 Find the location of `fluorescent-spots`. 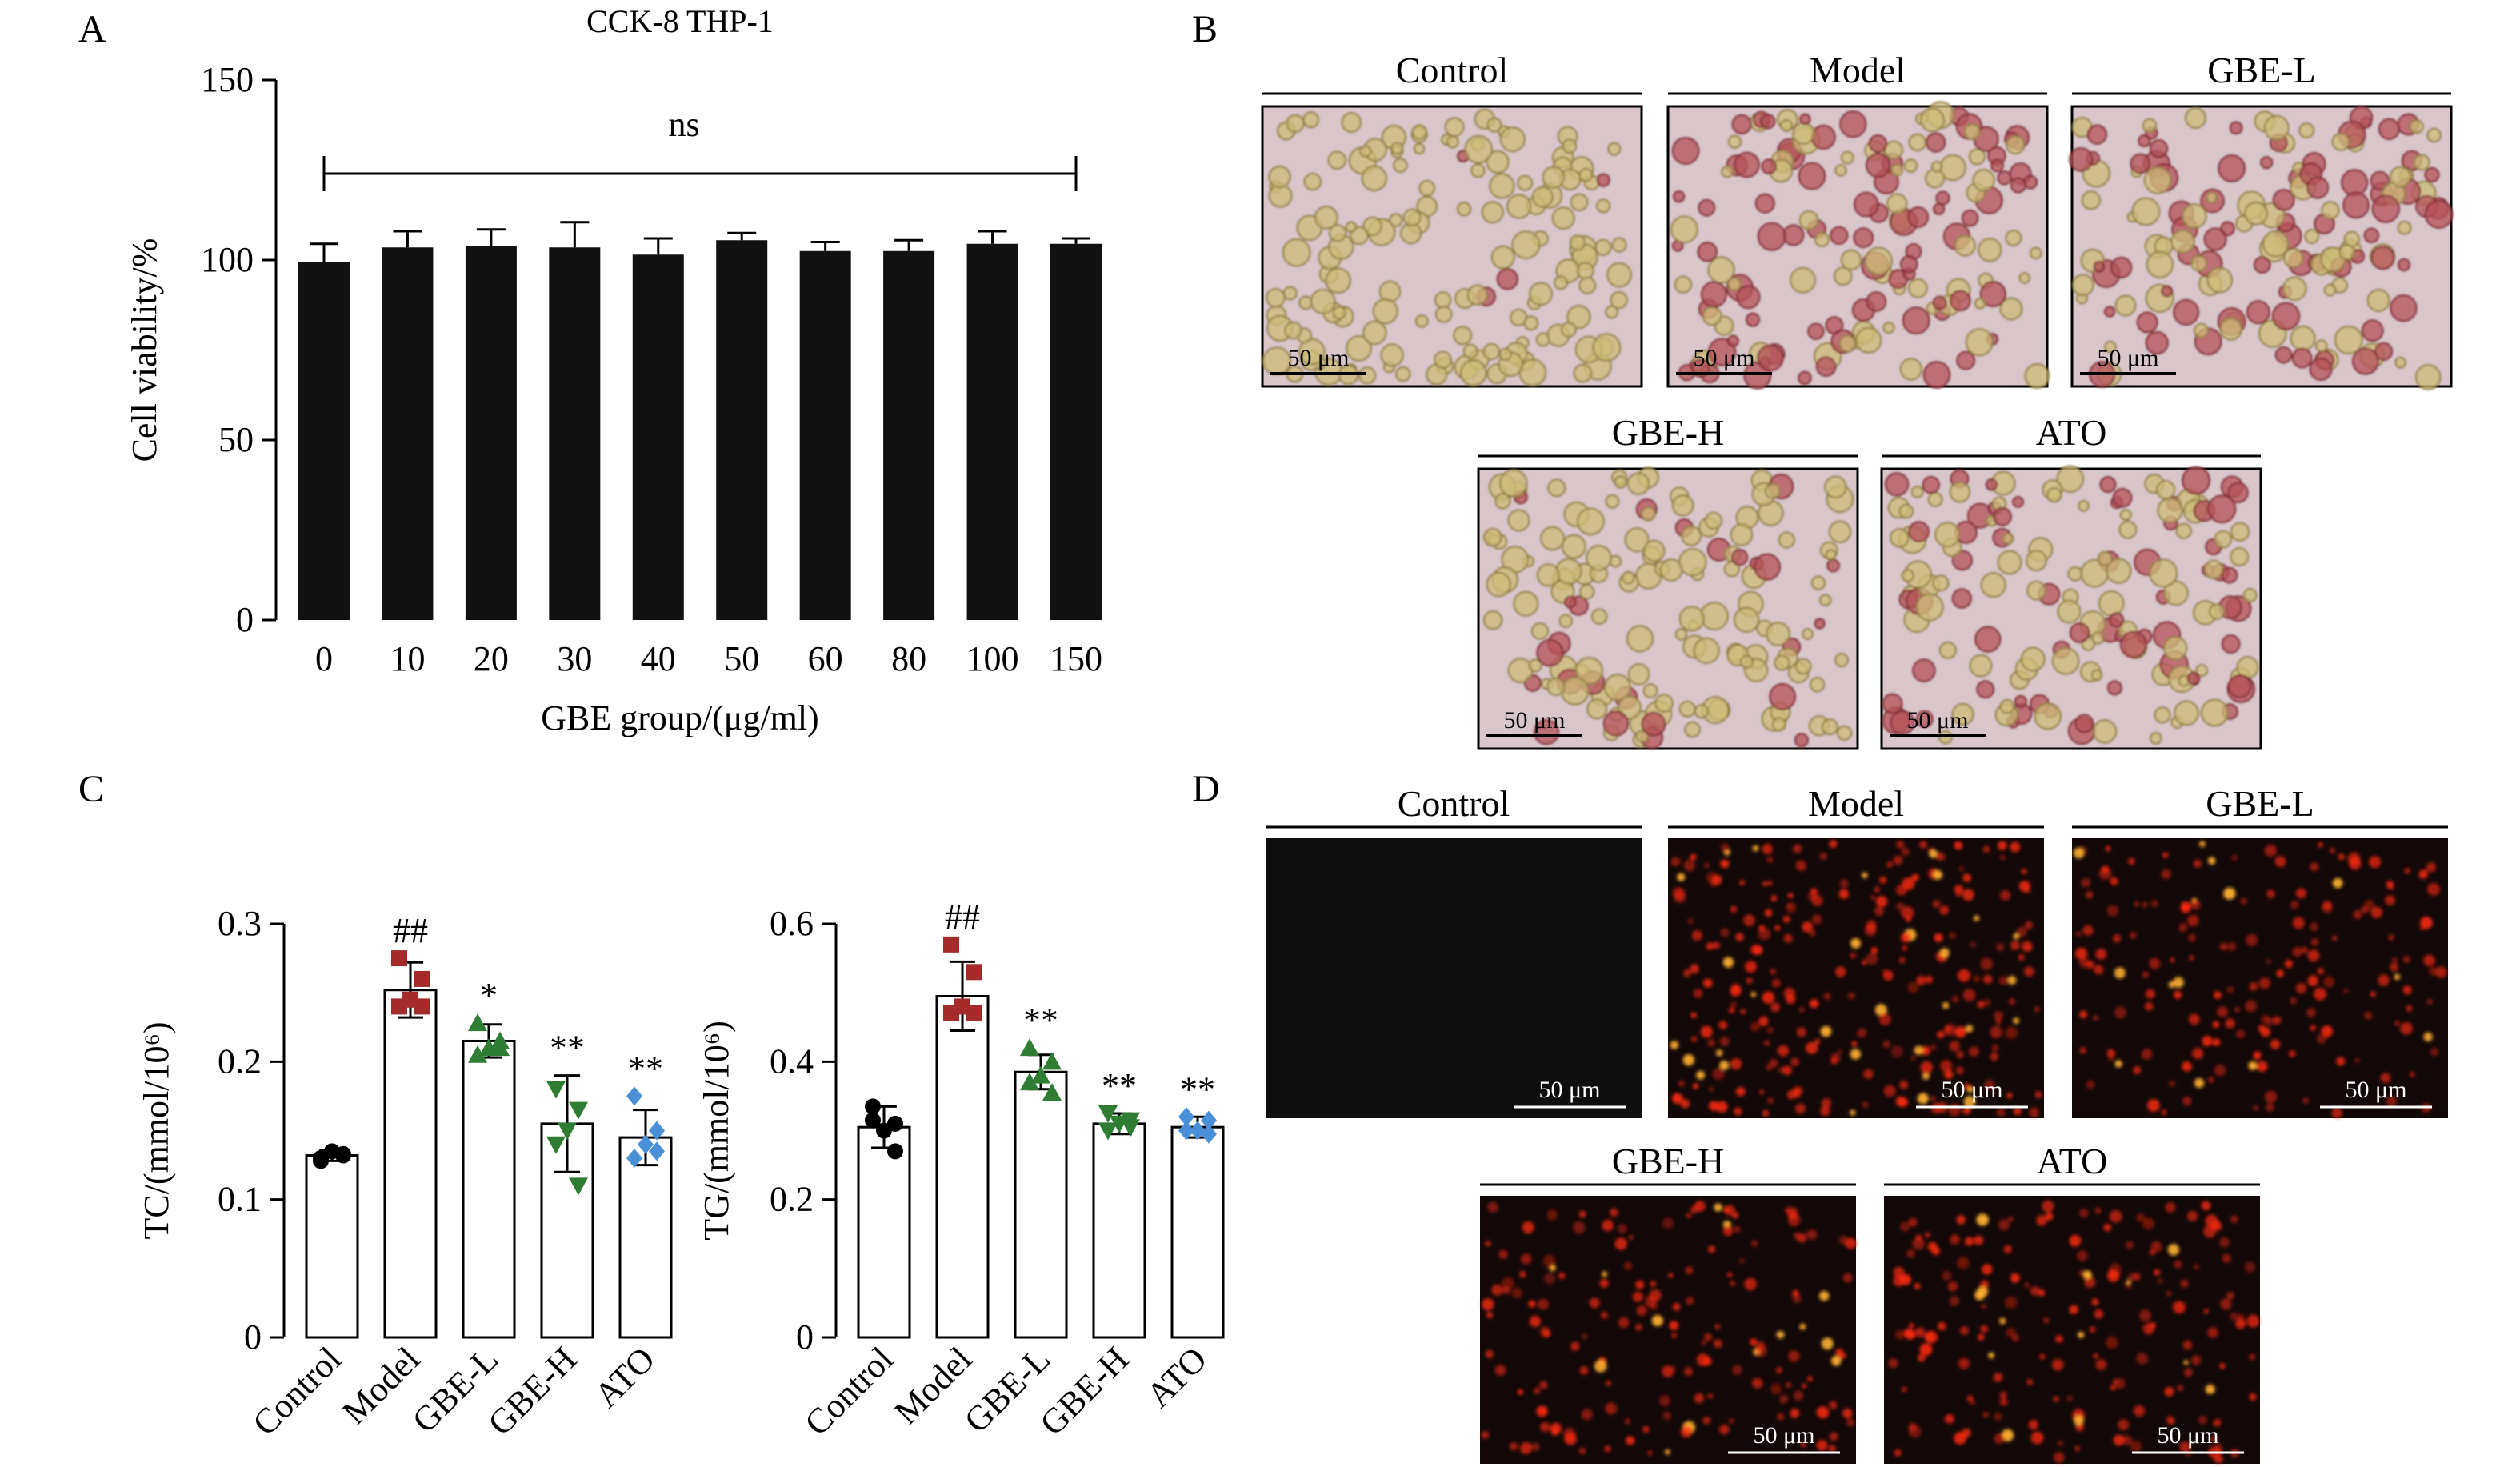

fluorescent-spots is located at coordinates (2260, 980).